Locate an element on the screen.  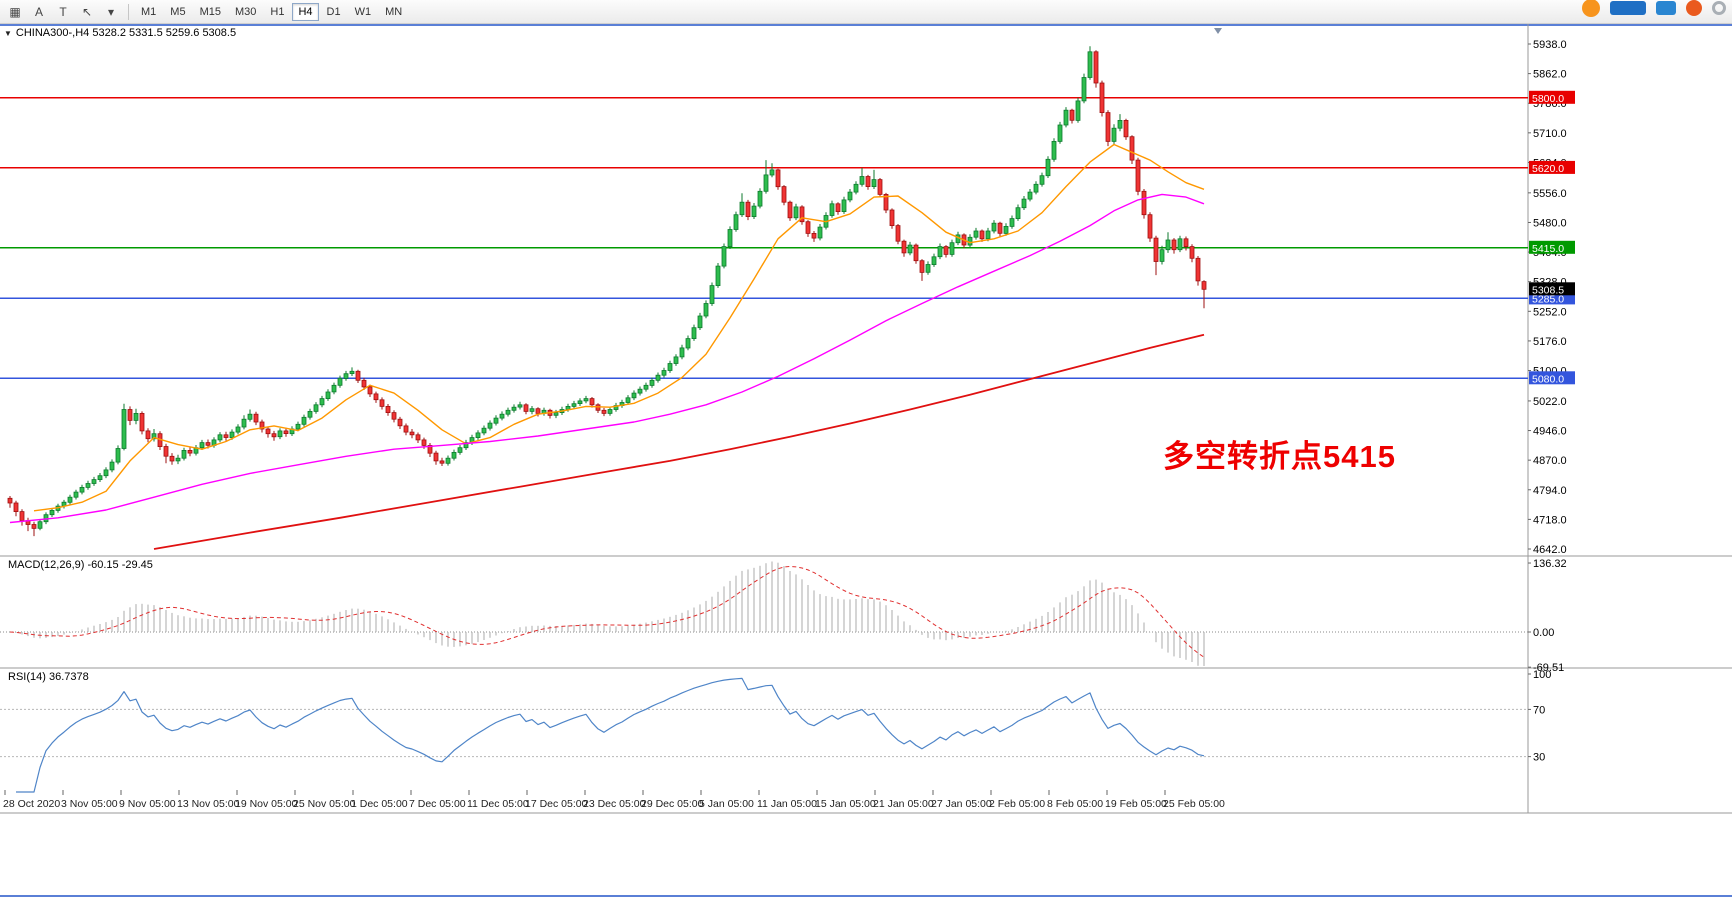
timeframe-w1-button: W1 is located at coordinates (363, 12).